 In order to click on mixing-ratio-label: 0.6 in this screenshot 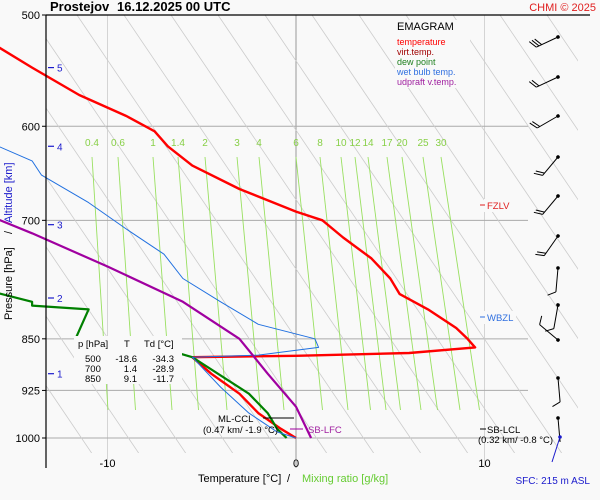, I will do `click(118, 143)`.